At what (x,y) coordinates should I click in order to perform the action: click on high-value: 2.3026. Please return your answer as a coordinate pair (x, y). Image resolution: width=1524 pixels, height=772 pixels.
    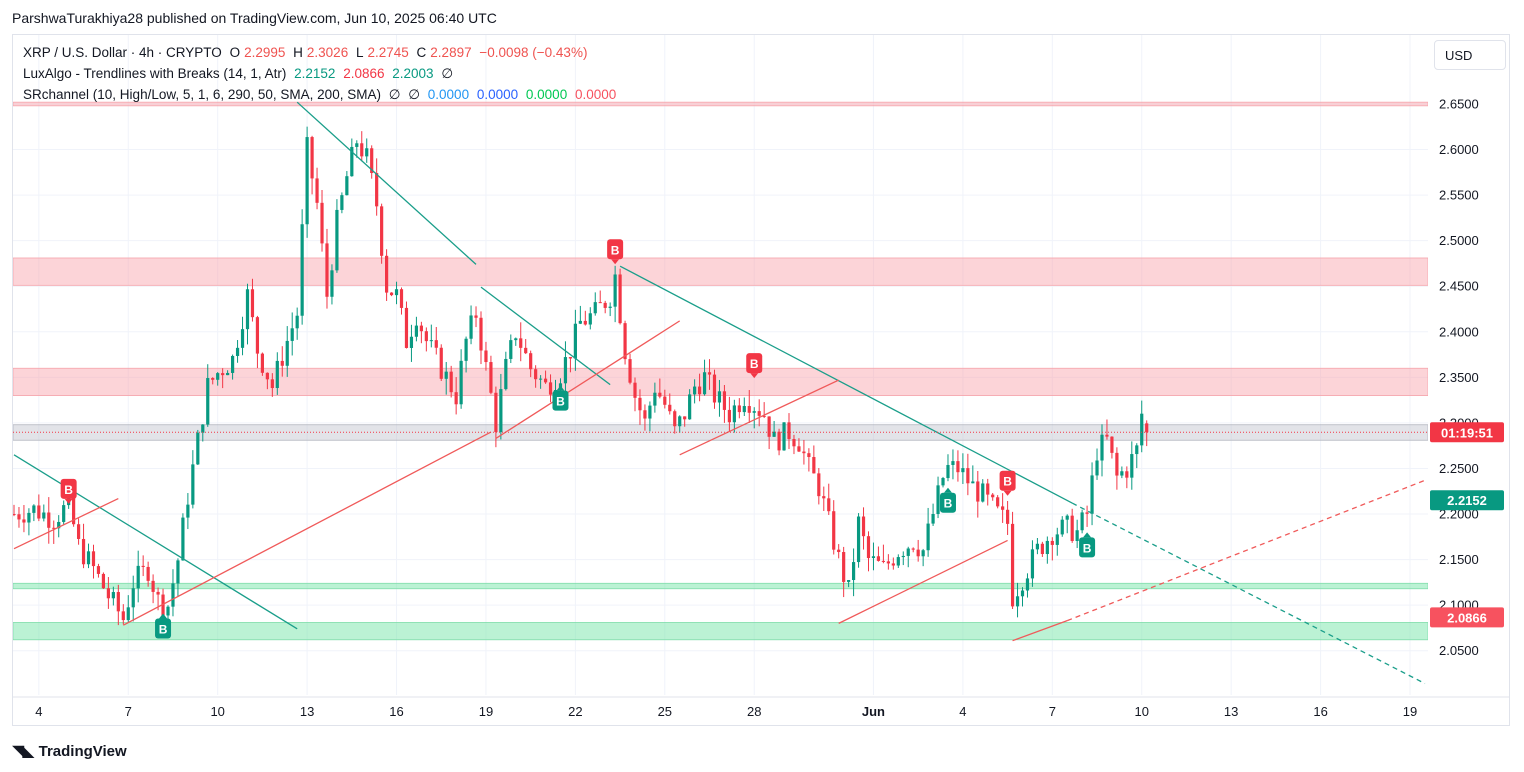
    Looking at the image, I should click on (327, 52).